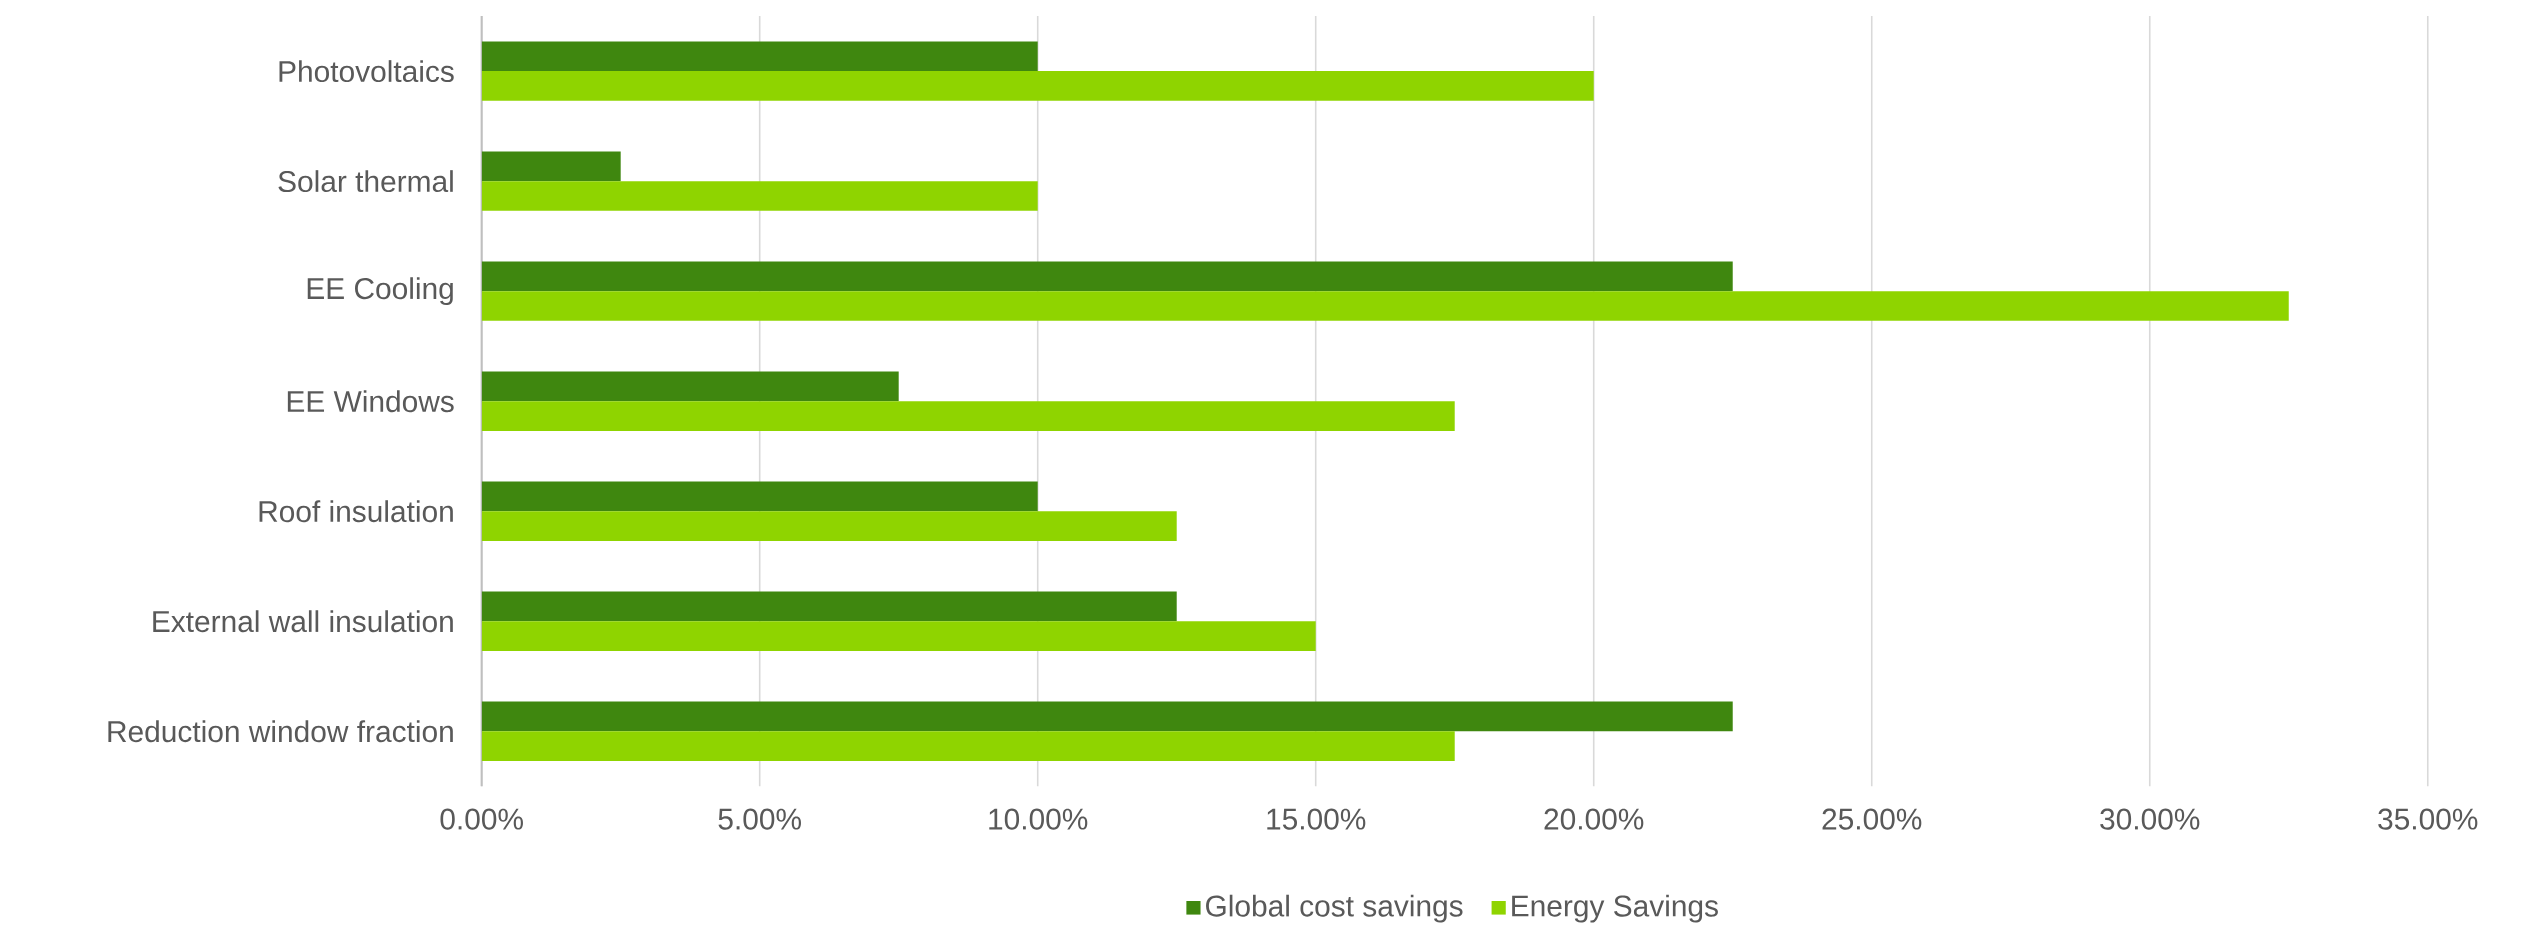  What do you see at coordinates (366, 71) in the screenshot?
I see `y-tick-label: Photovoltaics` at bounding box center [366, 71].